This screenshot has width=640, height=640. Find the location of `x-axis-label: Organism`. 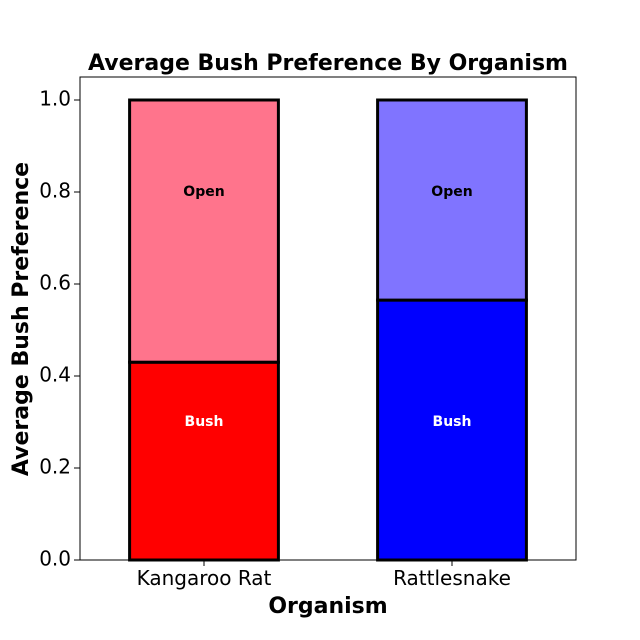

x-axis-label: Organism is located at coordinates (327, 606).